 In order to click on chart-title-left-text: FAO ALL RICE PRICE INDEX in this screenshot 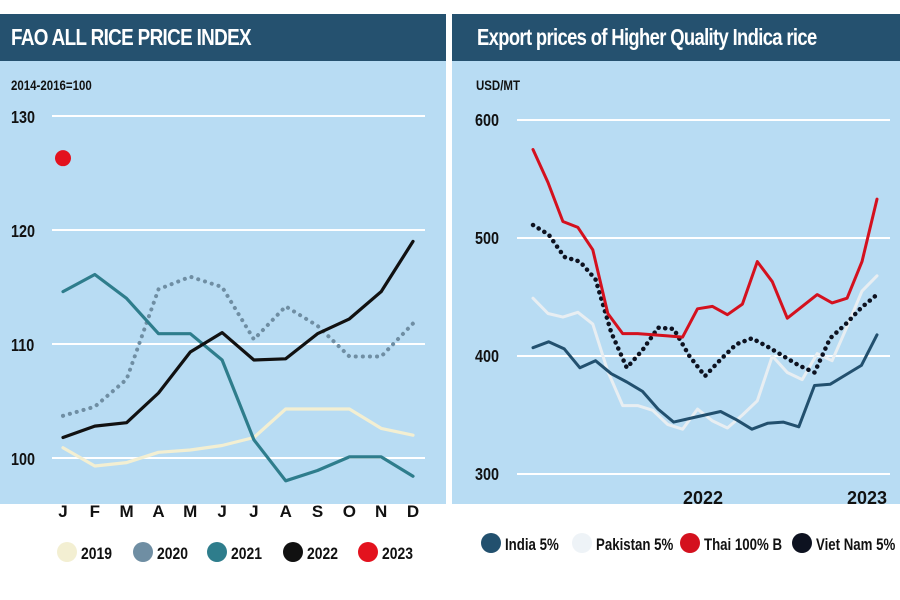, I will do `click(131, 37)`.